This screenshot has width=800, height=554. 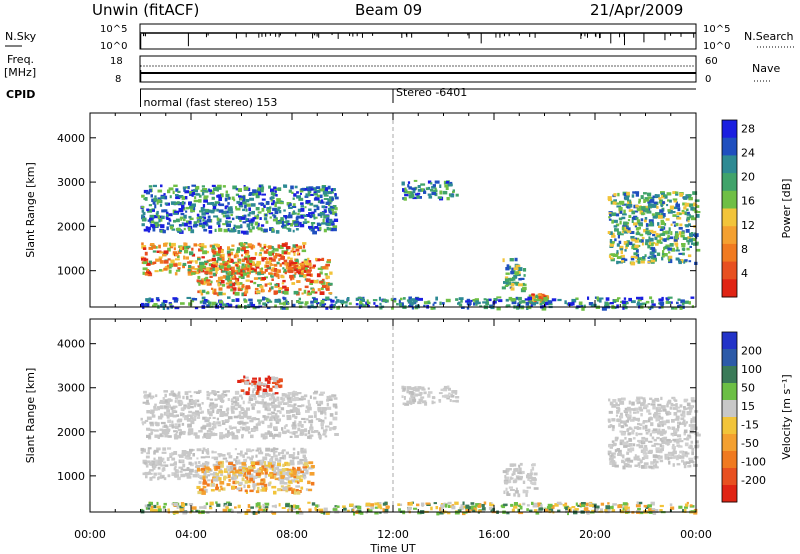 I want to click on y-tick-label: 3000, so click(x=71, y=388).